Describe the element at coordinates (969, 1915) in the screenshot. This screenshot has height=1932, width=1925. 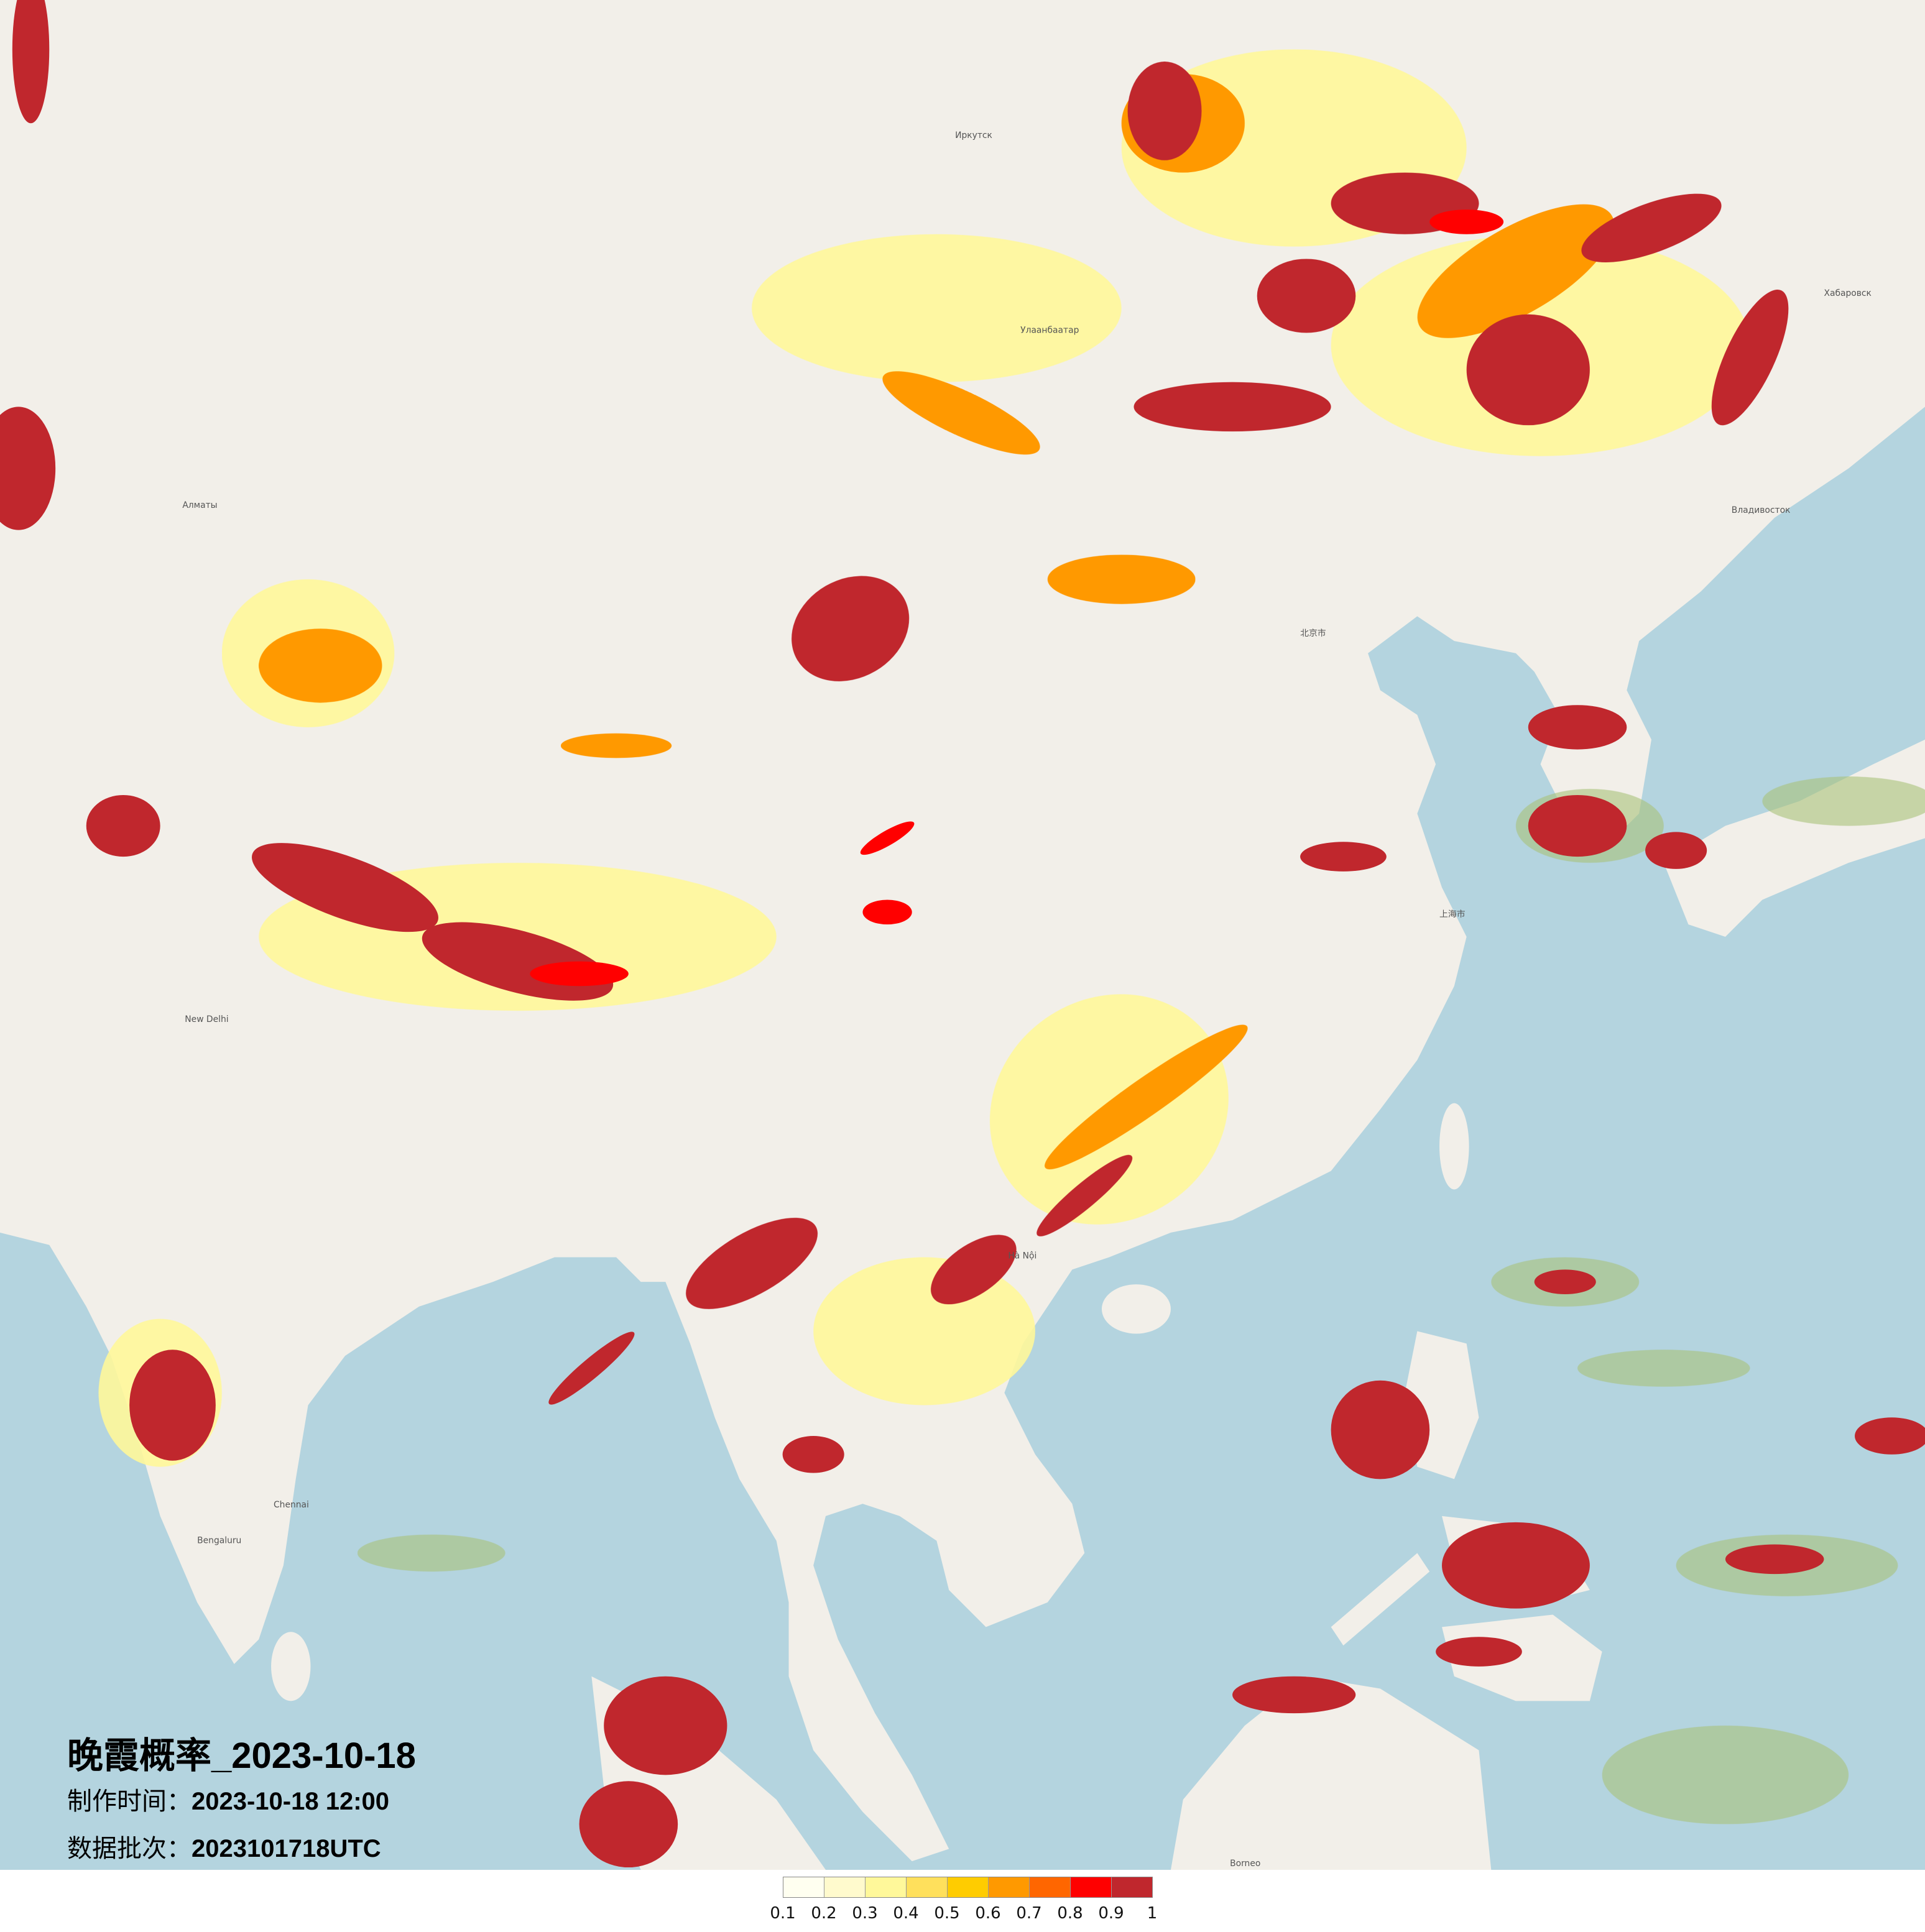
I see `legend-ticks: 0.1 0.2 0.3 0.4 0.5 0.6 0.7 0.8 0.9 1` at that location.